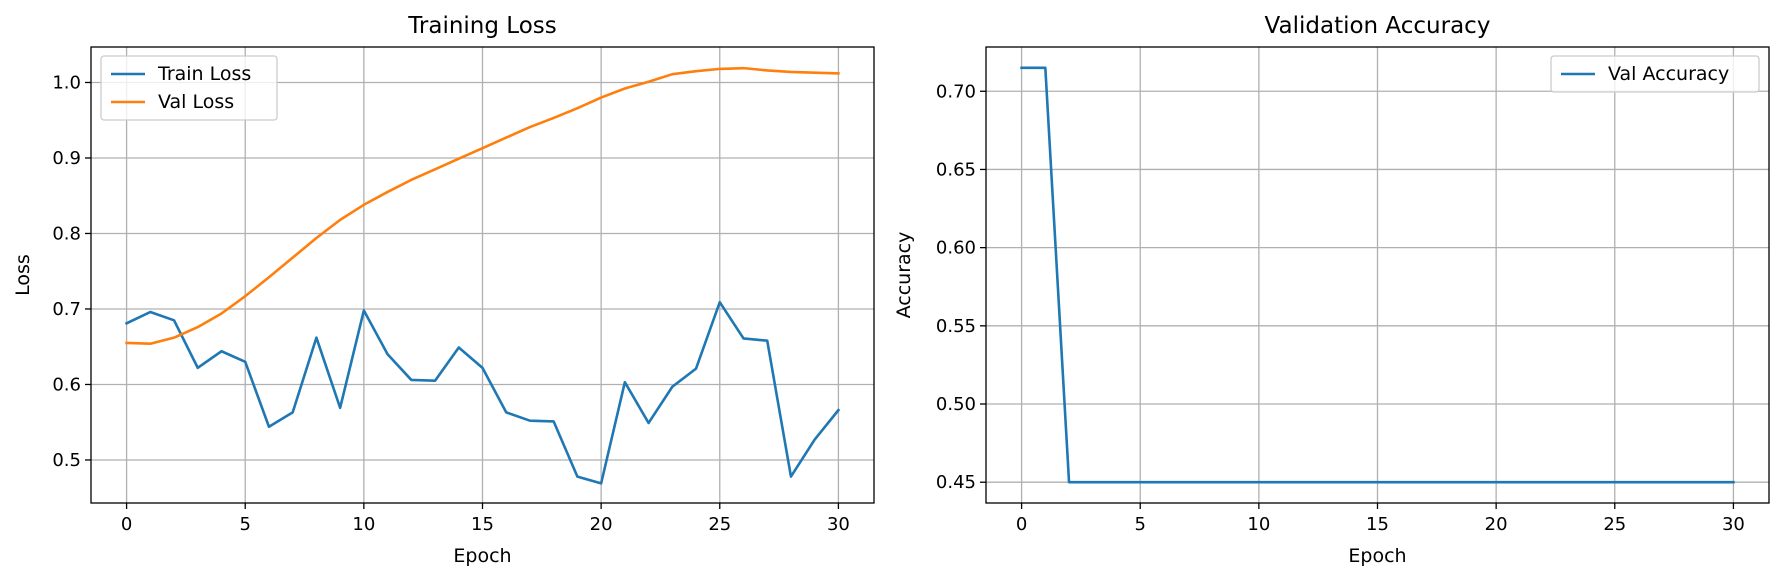 Image resolution: width=1784 pixels, height=581 pixels. I want to click on y-tick-label: 0.55, so click(956, 326).